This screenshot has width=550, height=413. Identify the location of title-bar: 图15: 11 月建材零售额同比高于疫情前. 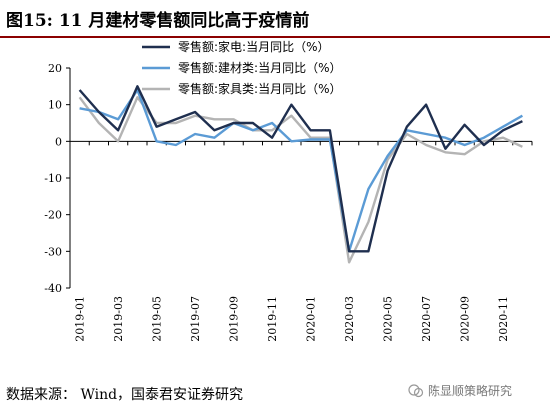
(275, 19).